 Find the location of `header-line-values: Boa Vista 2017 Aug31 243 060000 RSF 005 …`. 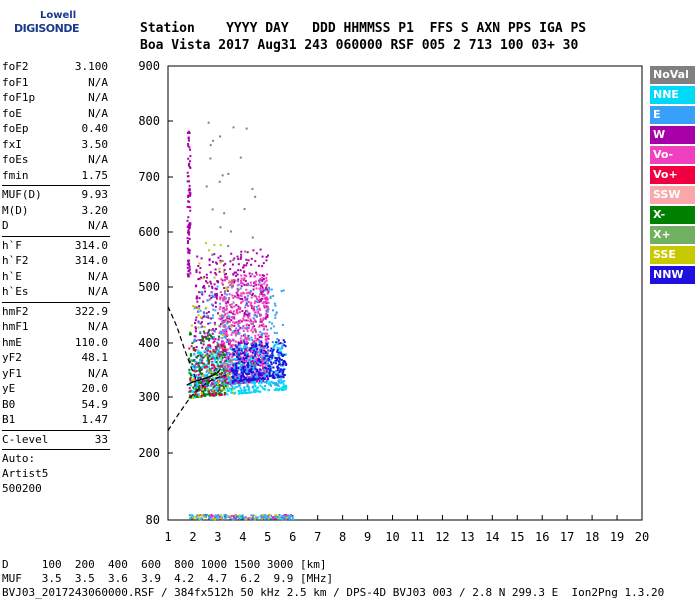

header-line-values: Boa Vista 2017 Aug31 243 060000 RSF 005 … is located at coordinates (359, 45).